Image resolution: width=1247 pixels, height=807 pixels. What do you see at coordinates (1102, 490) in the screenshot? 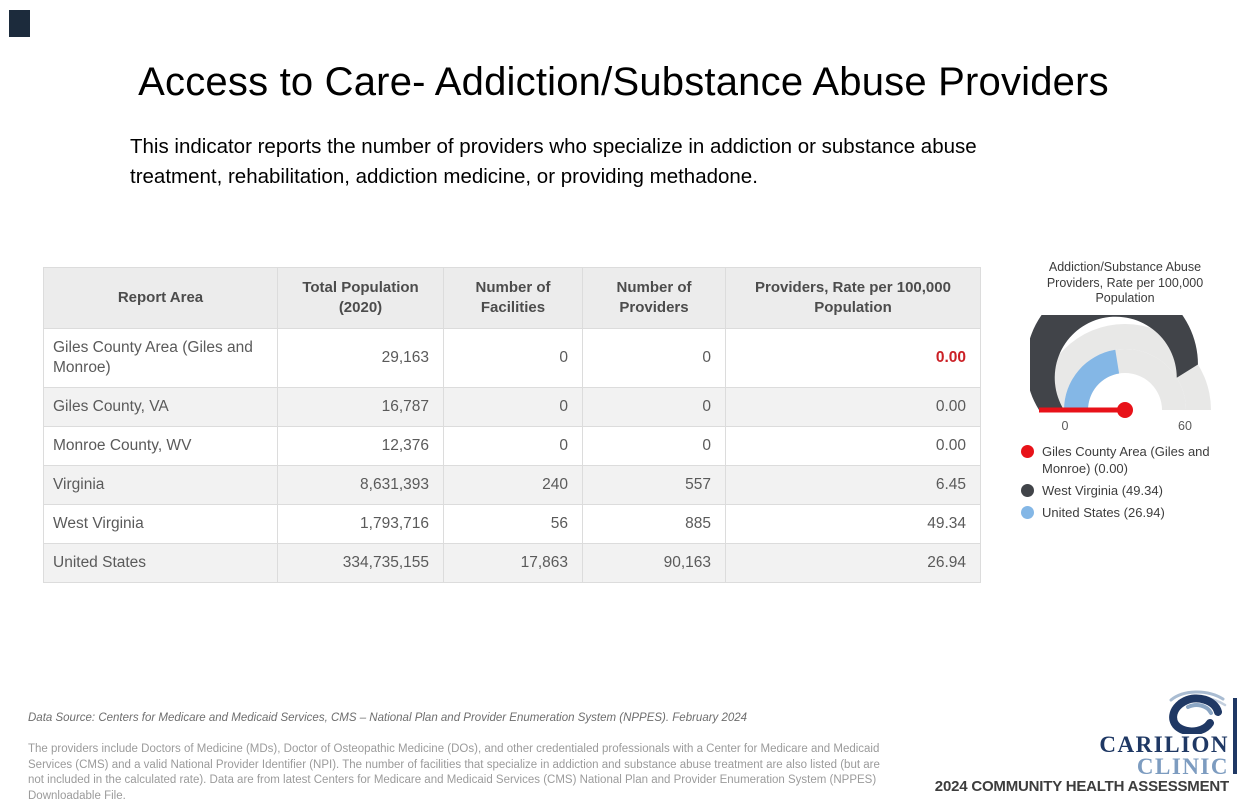
I see `legend-label: West Virginia (49.34)` at bounding box center [1102, 490].